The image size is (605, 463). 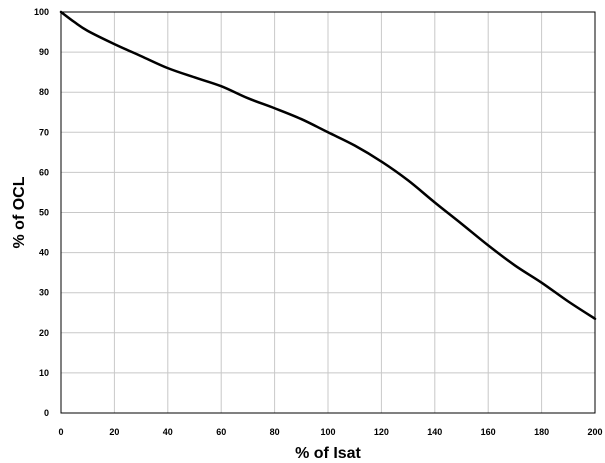 What do you see at coordinates (44, 373) in the screenshot?
I see `y-tick-label: 10` at bounding box center [44, 373].